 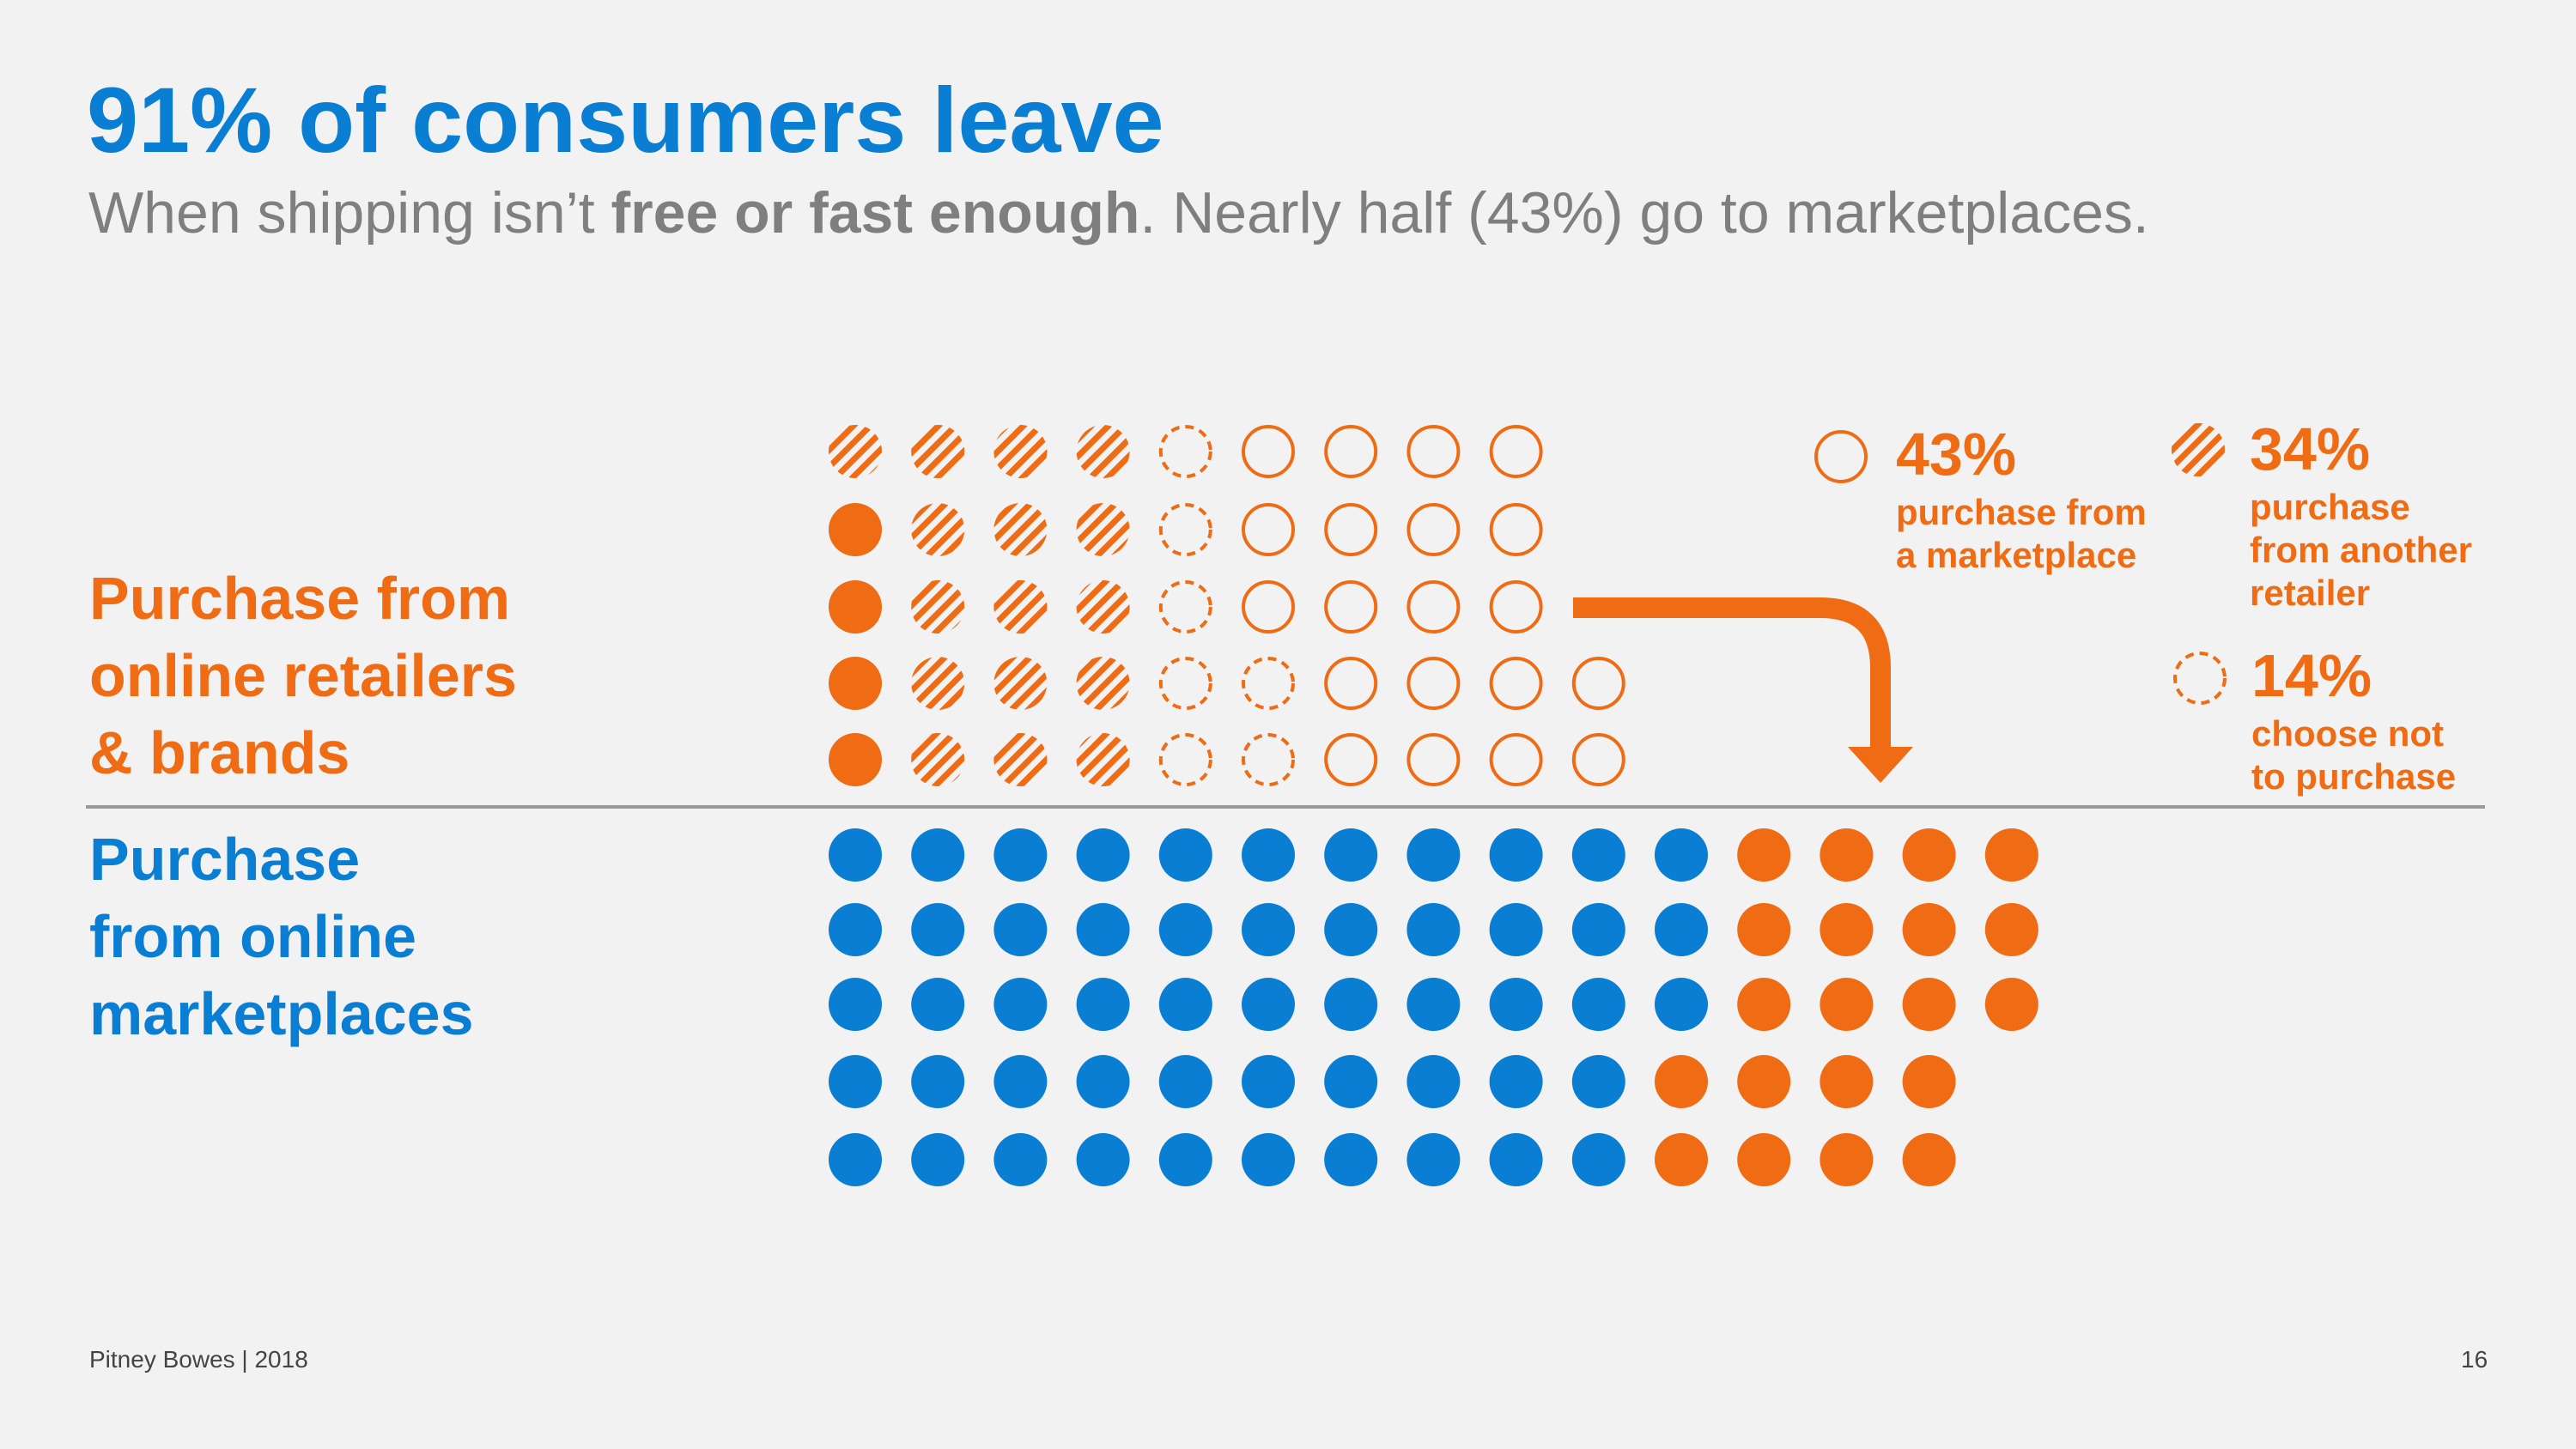 I want to click on legend-retailer-percent: 34%, so click(x=2310, y=448).